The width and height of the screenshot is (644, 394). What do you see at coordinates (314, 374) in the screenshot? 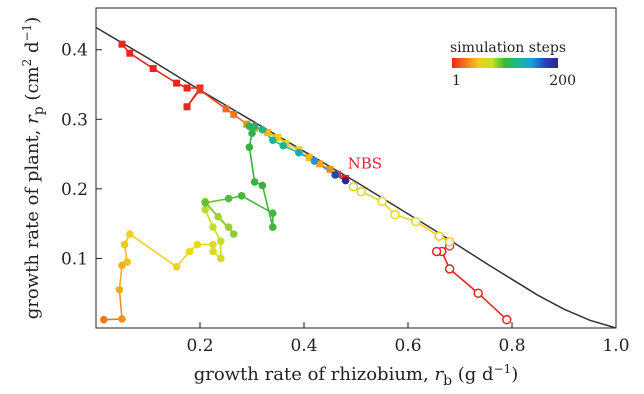
I see `x-axis-label-main: growth rate of rhizobium,` at bounding box center [314, 374].